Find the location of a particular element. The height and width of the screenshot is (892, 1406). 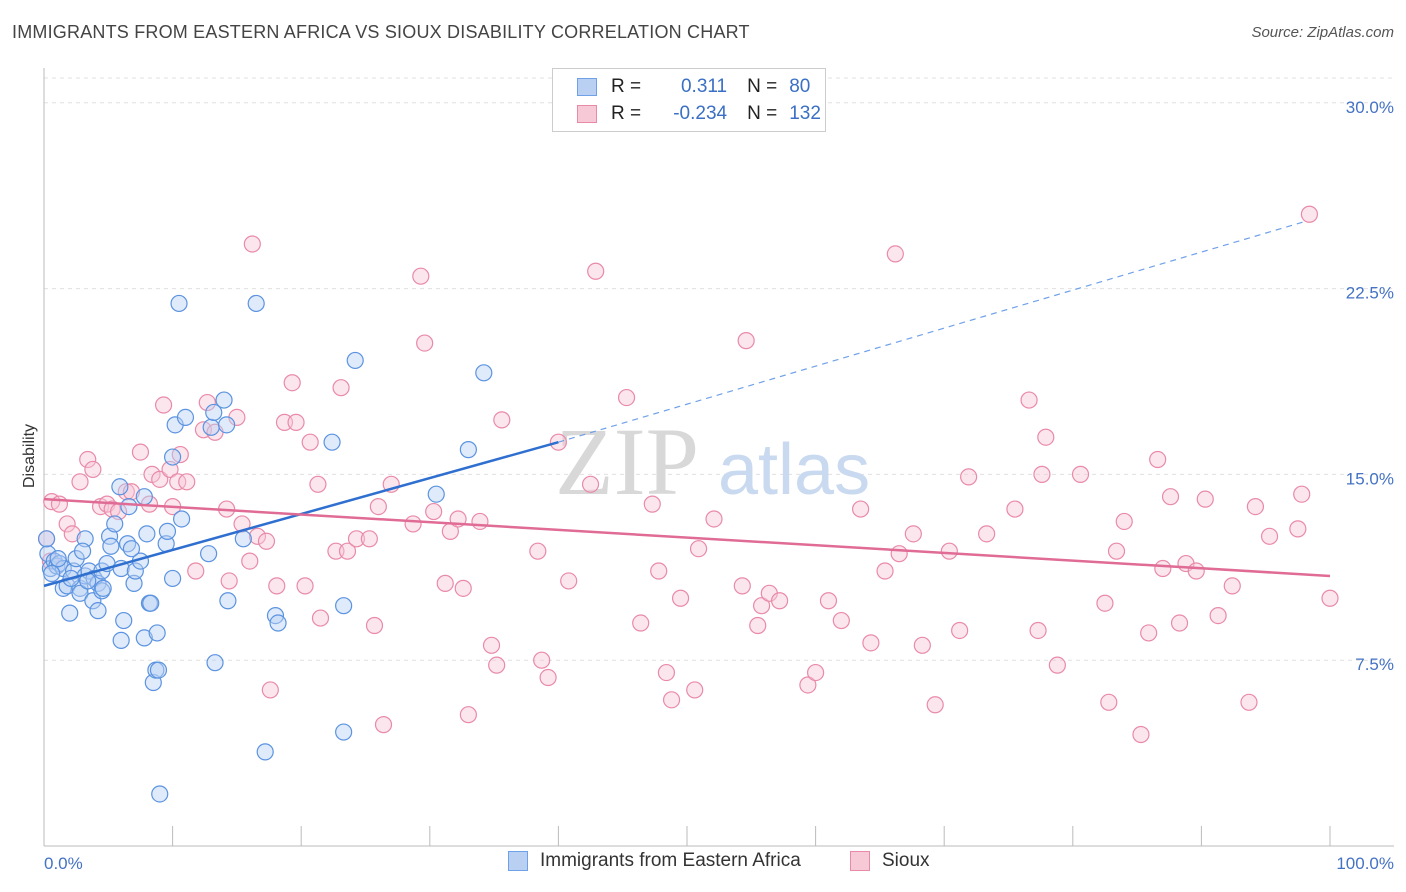

bottom-legend-label-eastern-africa: Immigrants from Eastern Africa is located at coordinates (670, 860).